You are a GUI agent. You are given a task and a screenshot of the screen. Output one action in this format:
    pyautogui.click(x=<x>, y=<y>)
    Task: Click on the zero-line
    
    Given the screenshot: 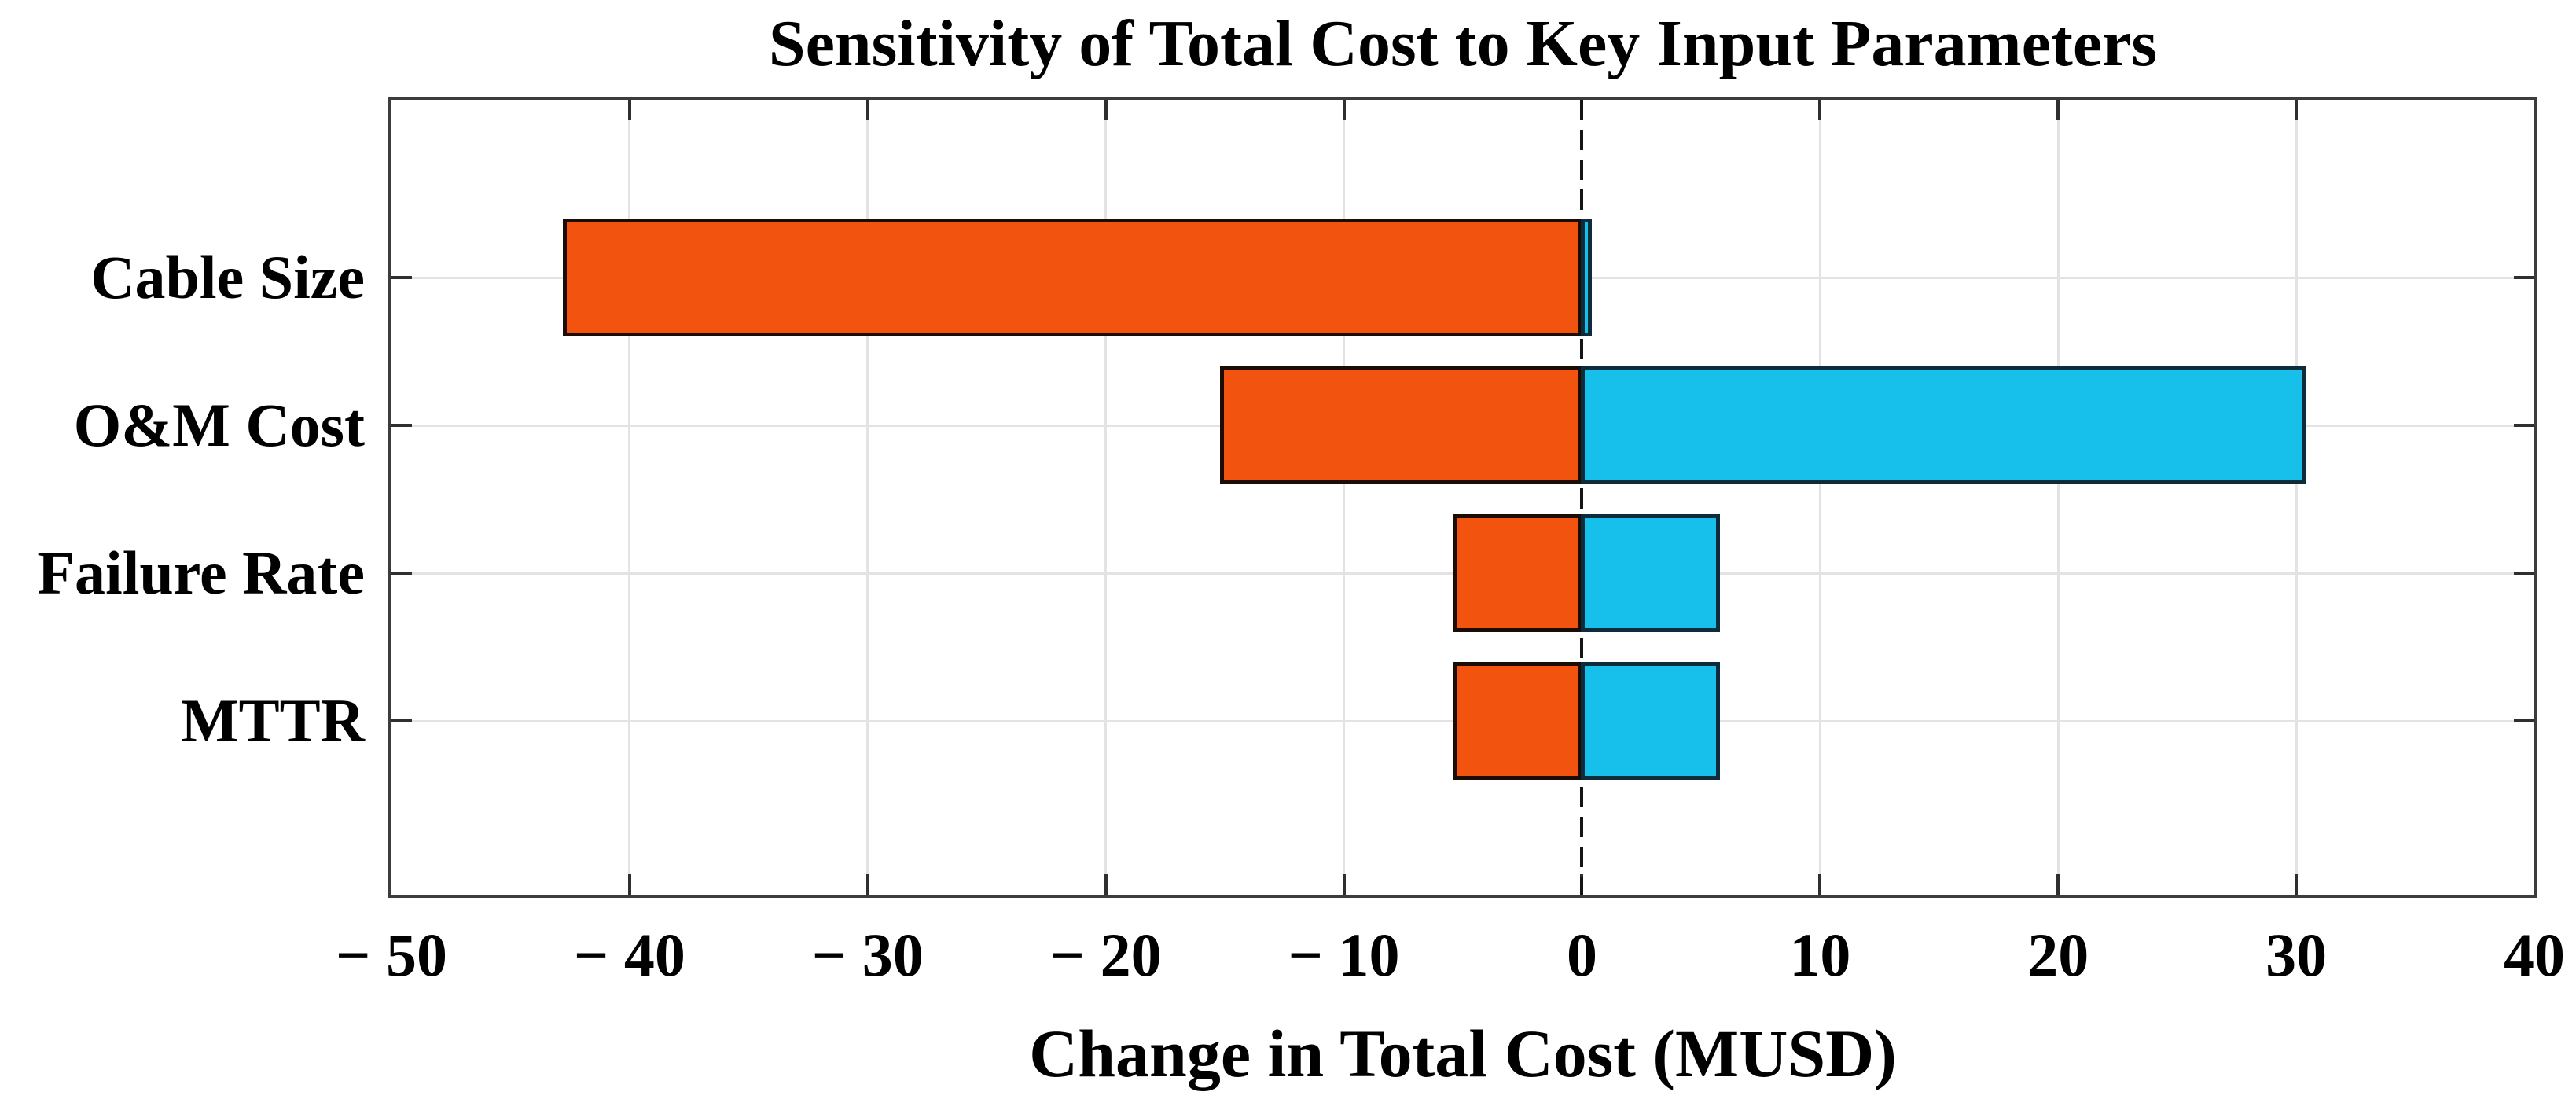 What is the action you would take?
    pyautogui.click(x=1582, y=497)
    